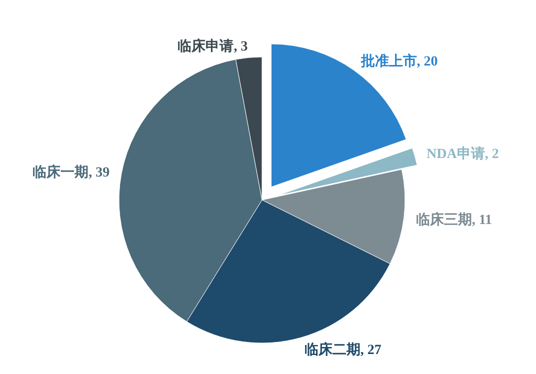 This screenshot has height=374, width=536. I want to click on slice-label: NDA申请, so click(455, 154).